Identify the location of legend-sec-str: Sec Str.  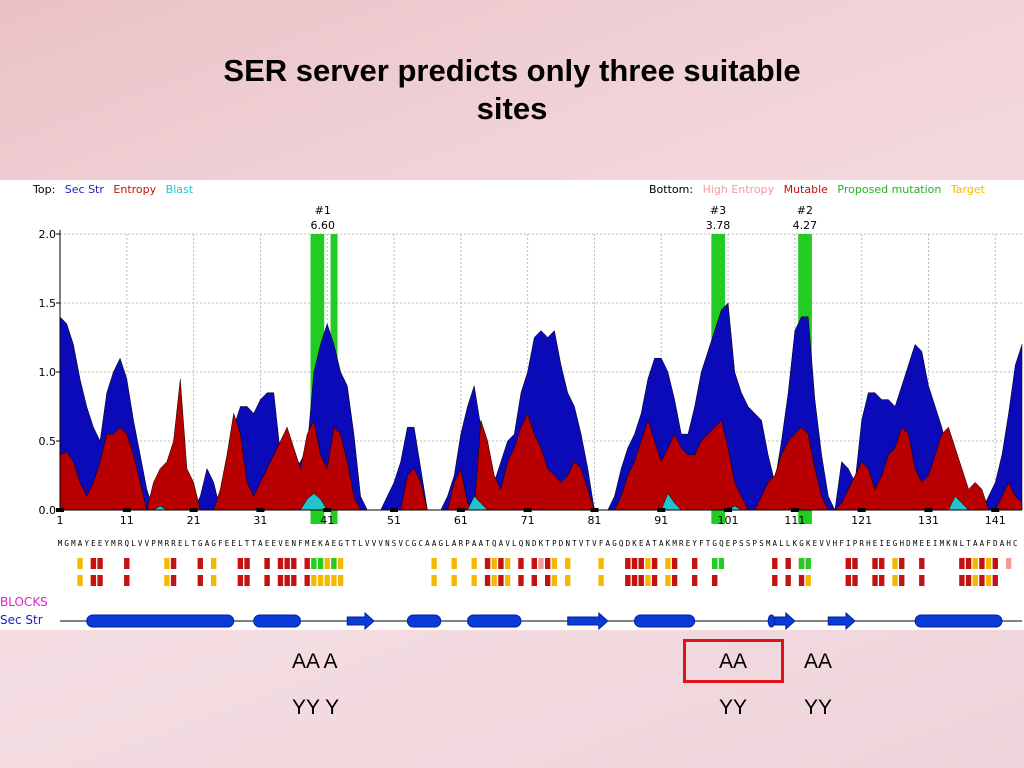
(84, 189).